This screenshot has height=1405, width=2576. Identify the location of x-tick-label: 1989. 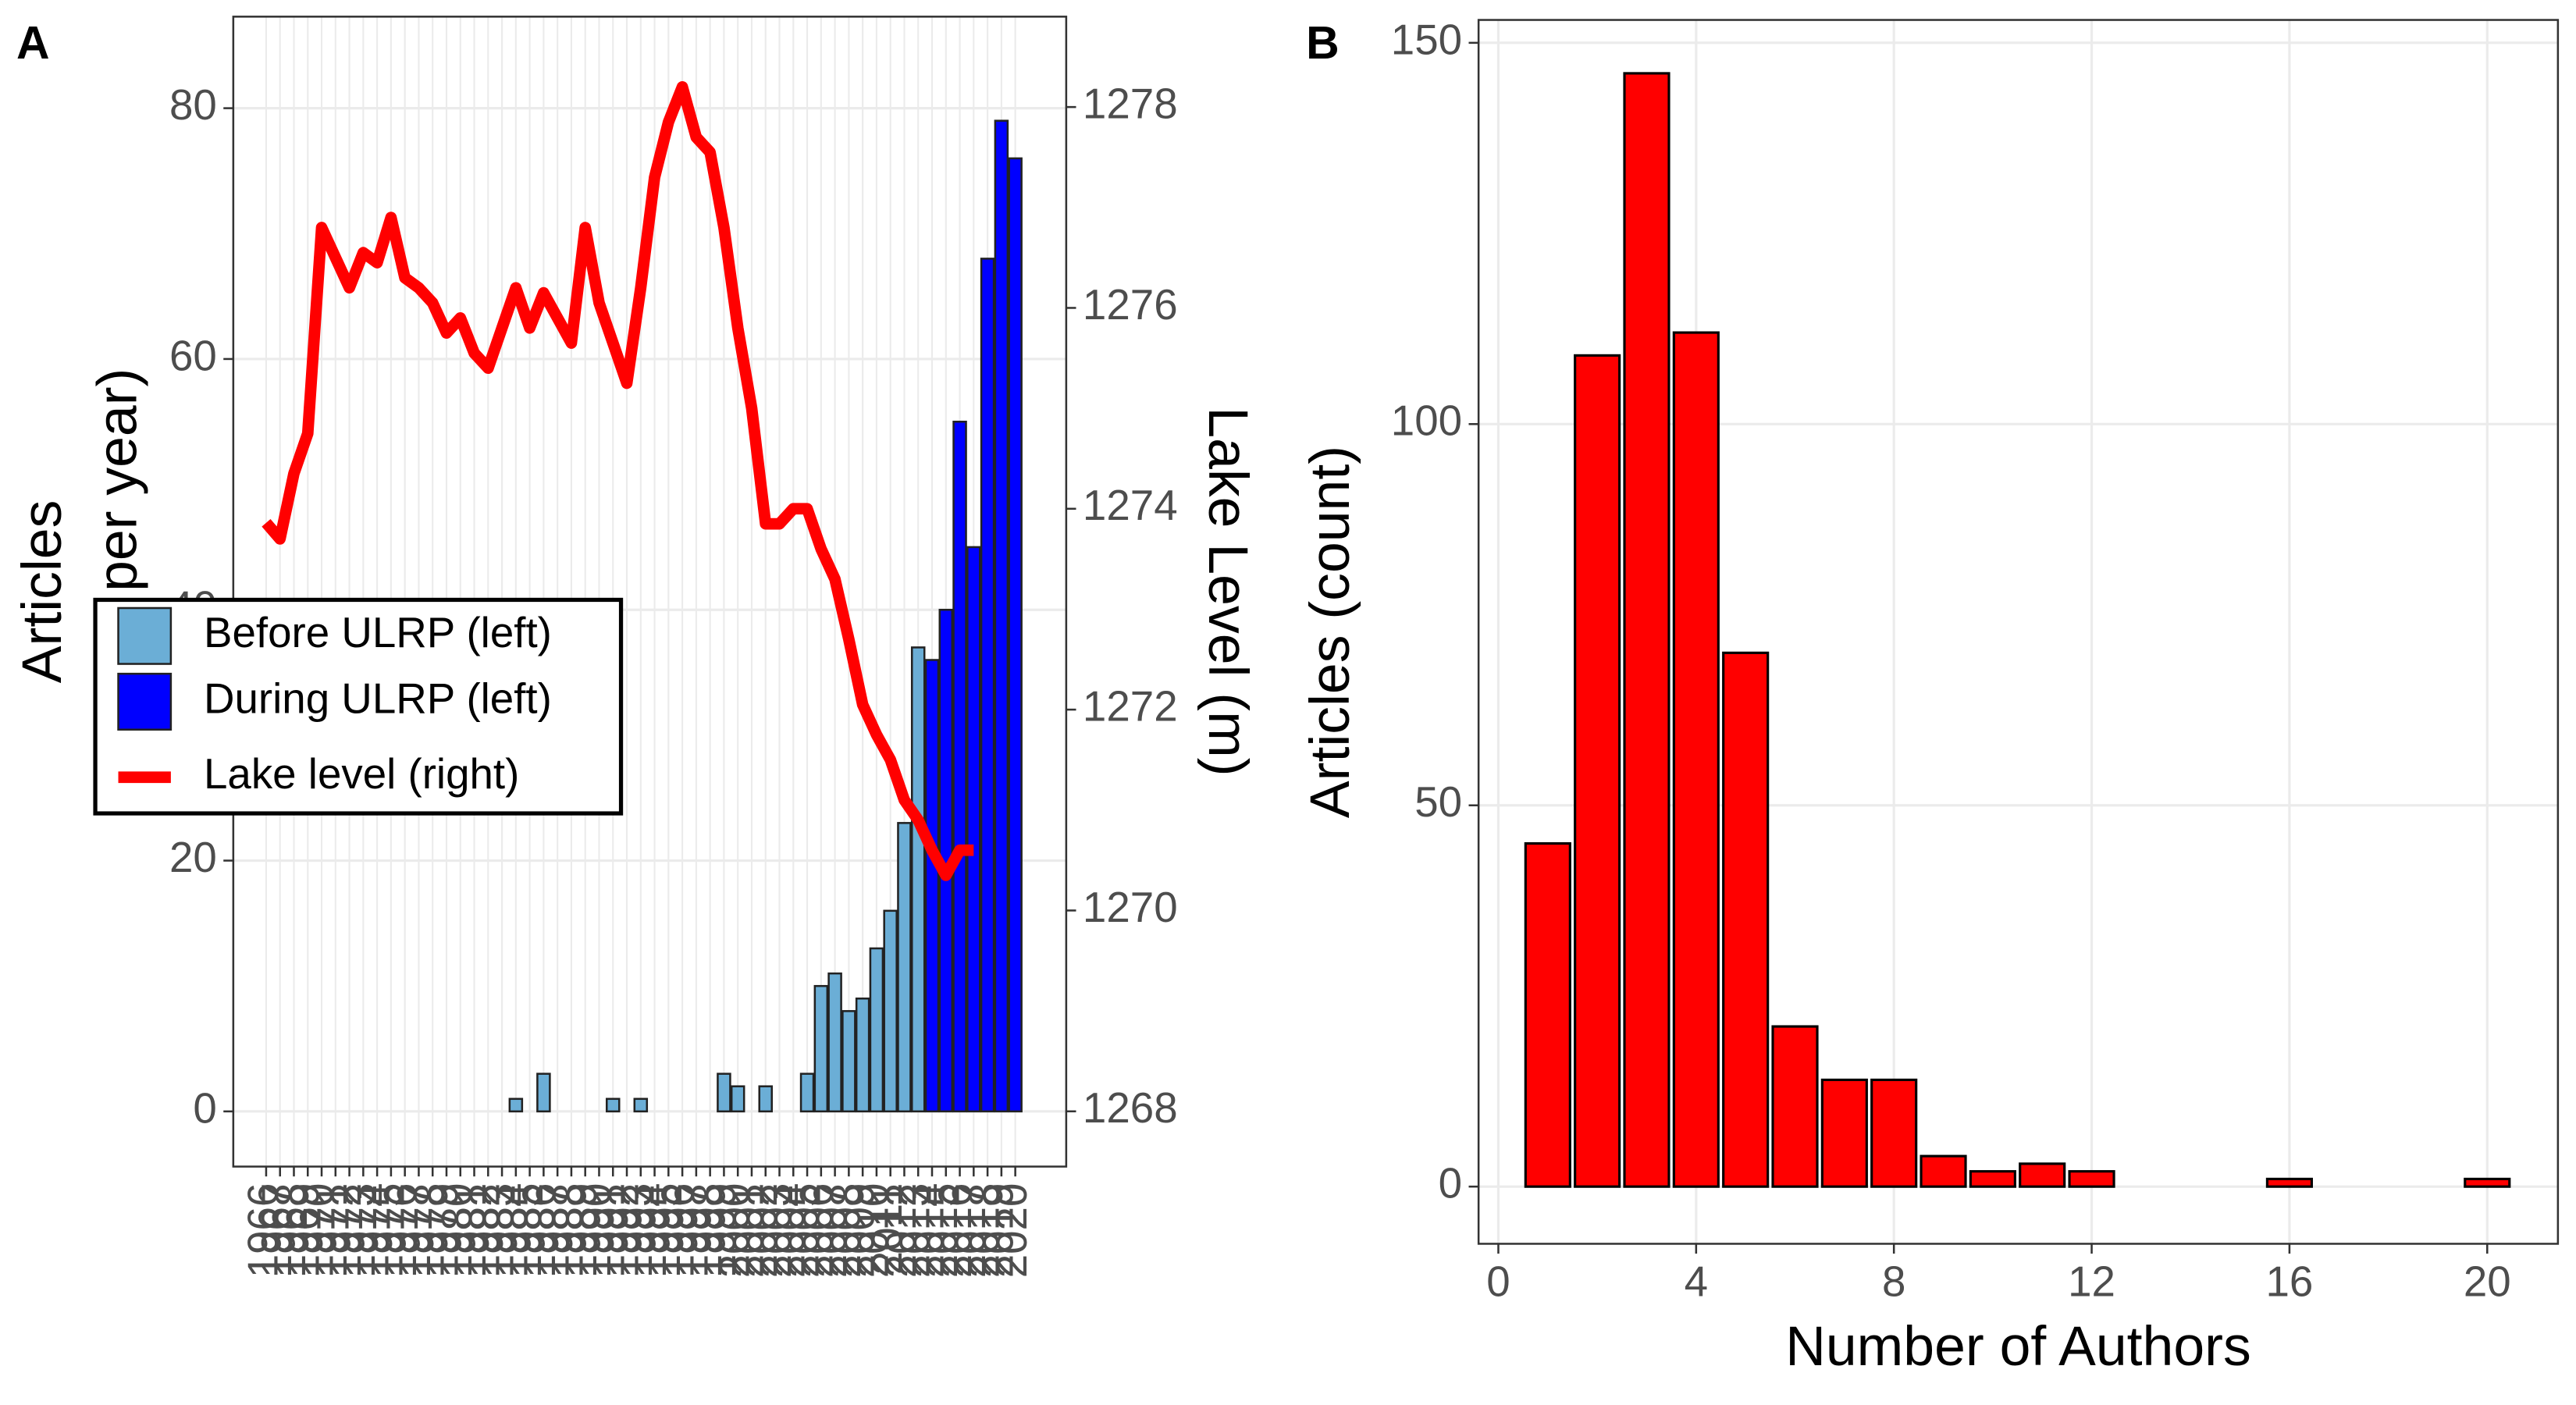
(581, 1231).